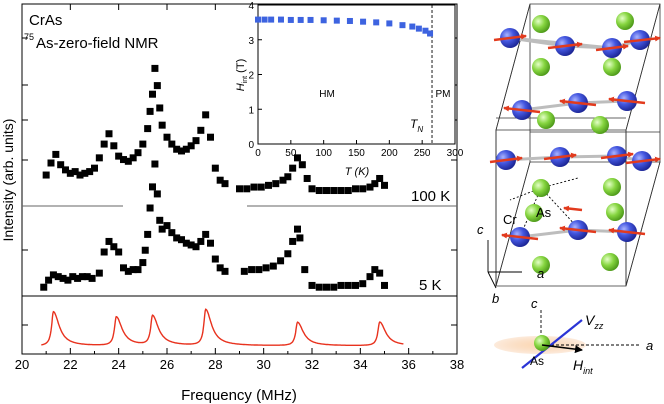 The height and width of the screenshot is (404, 664). What do you see at coordinates (504, 264) in the screenshot?
I see `crystal-axes` at bounding box center [504, 264].